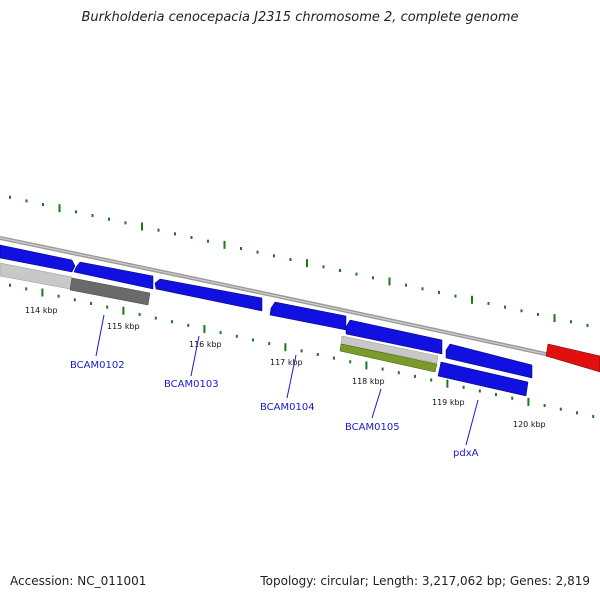  I want to click on tick-label: 120 kbp, so click(529, 424).